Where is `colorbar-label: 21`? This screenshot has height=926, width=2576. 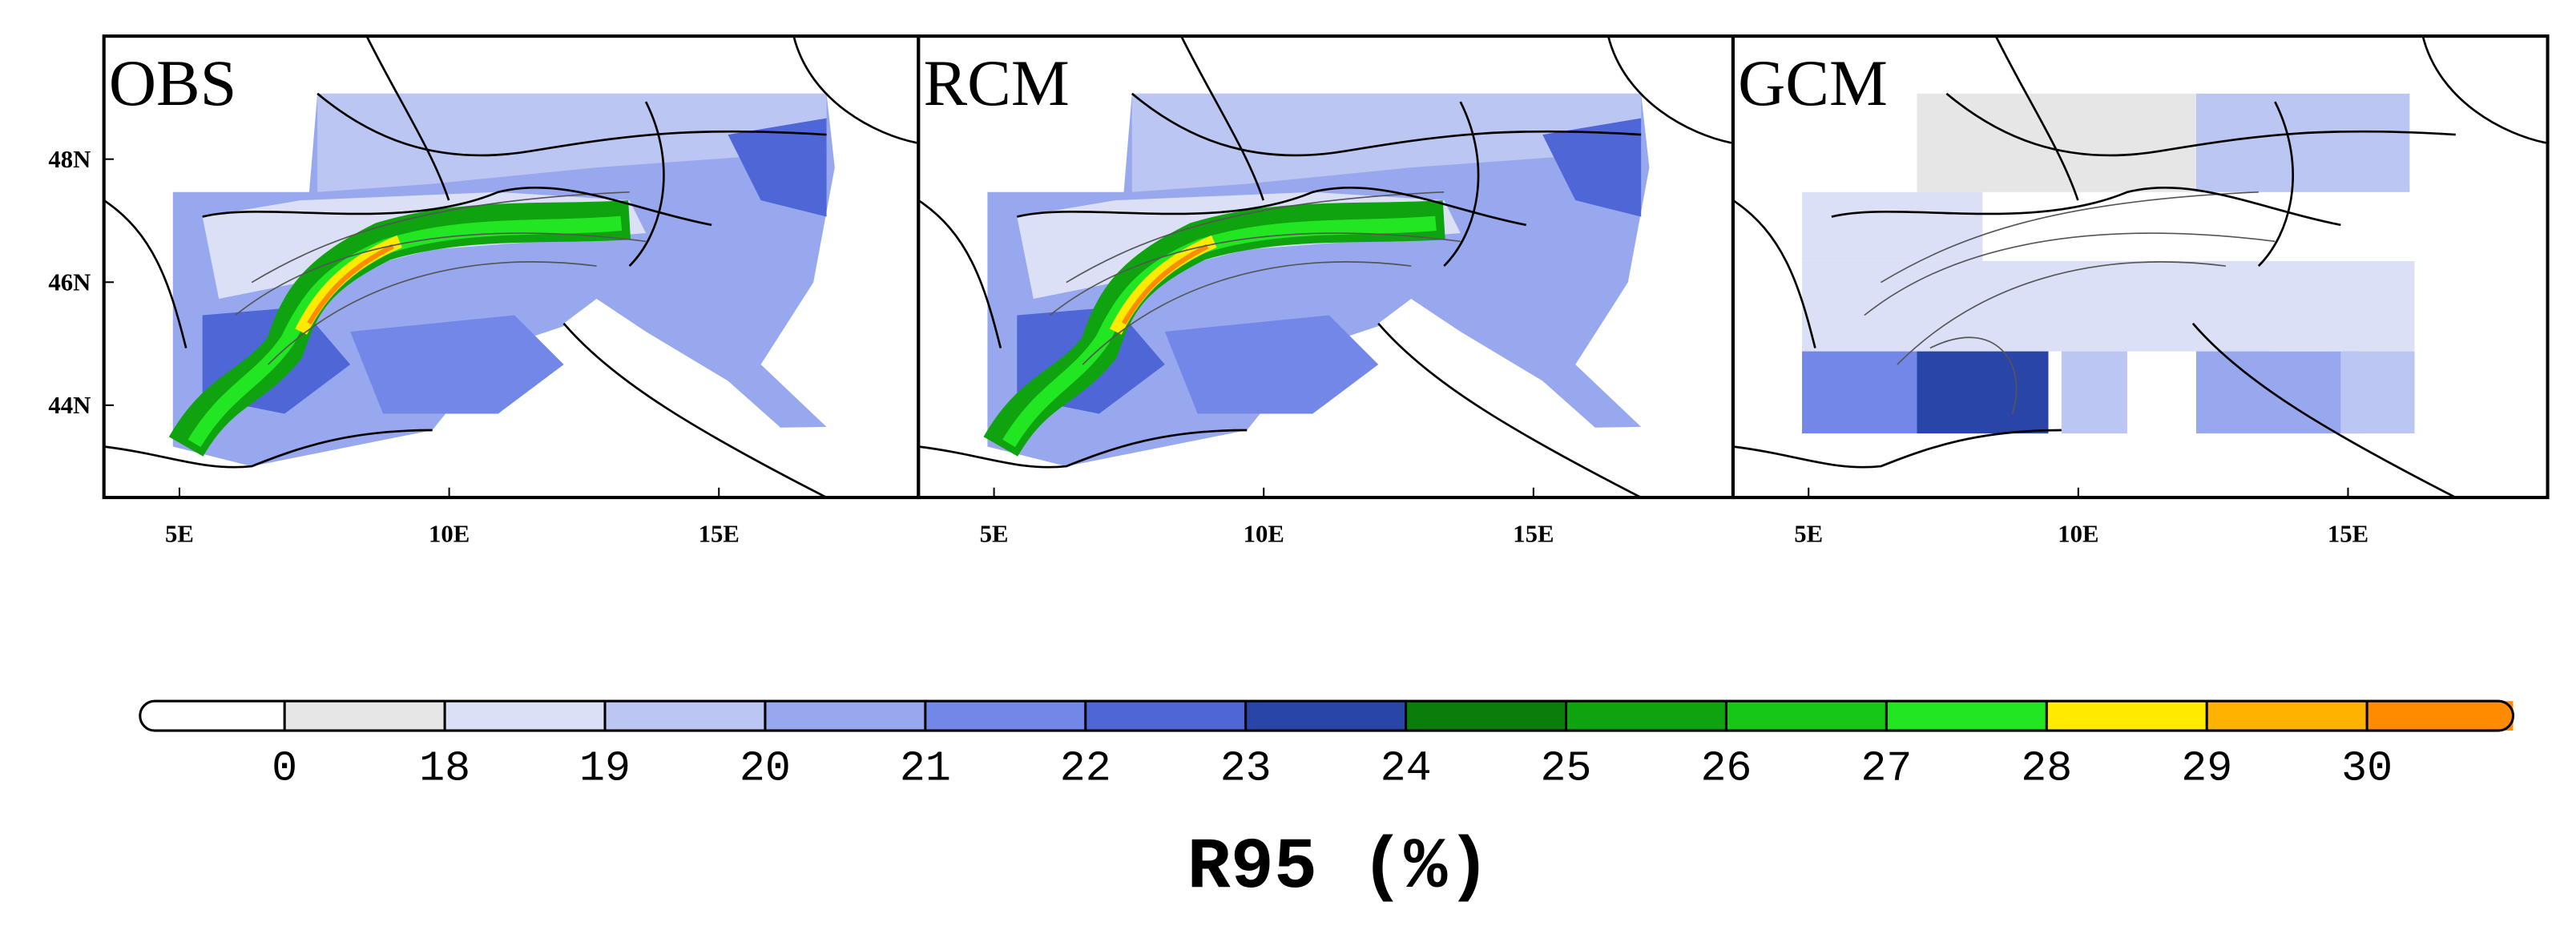
colorbar-label: 21 is located at coordinates (925, 770).